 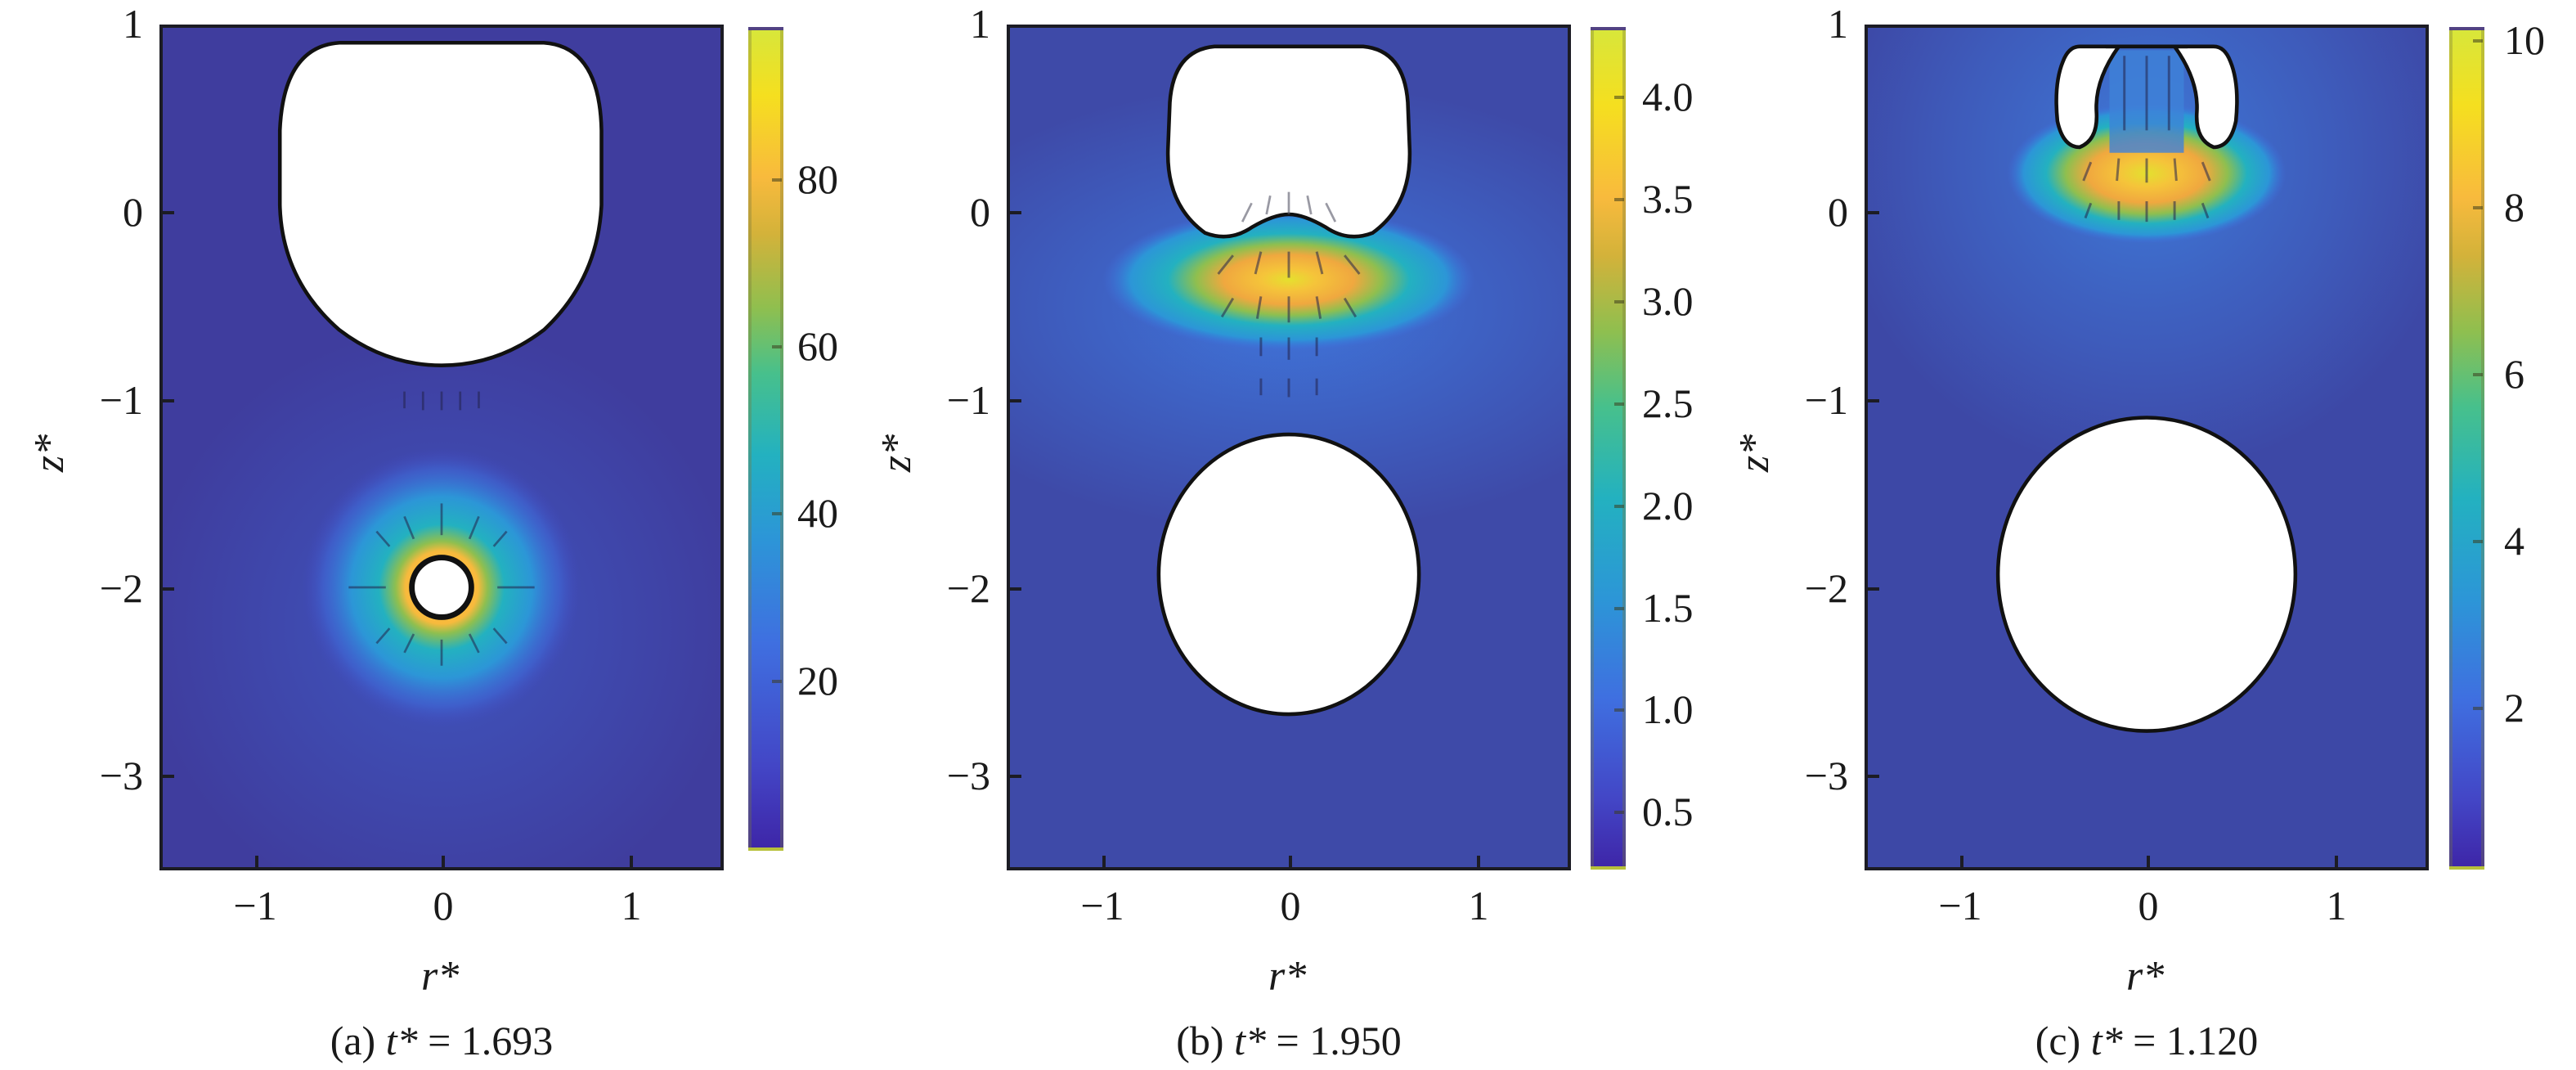 I want to click on colorbar-a, so click(x=765, y=439).